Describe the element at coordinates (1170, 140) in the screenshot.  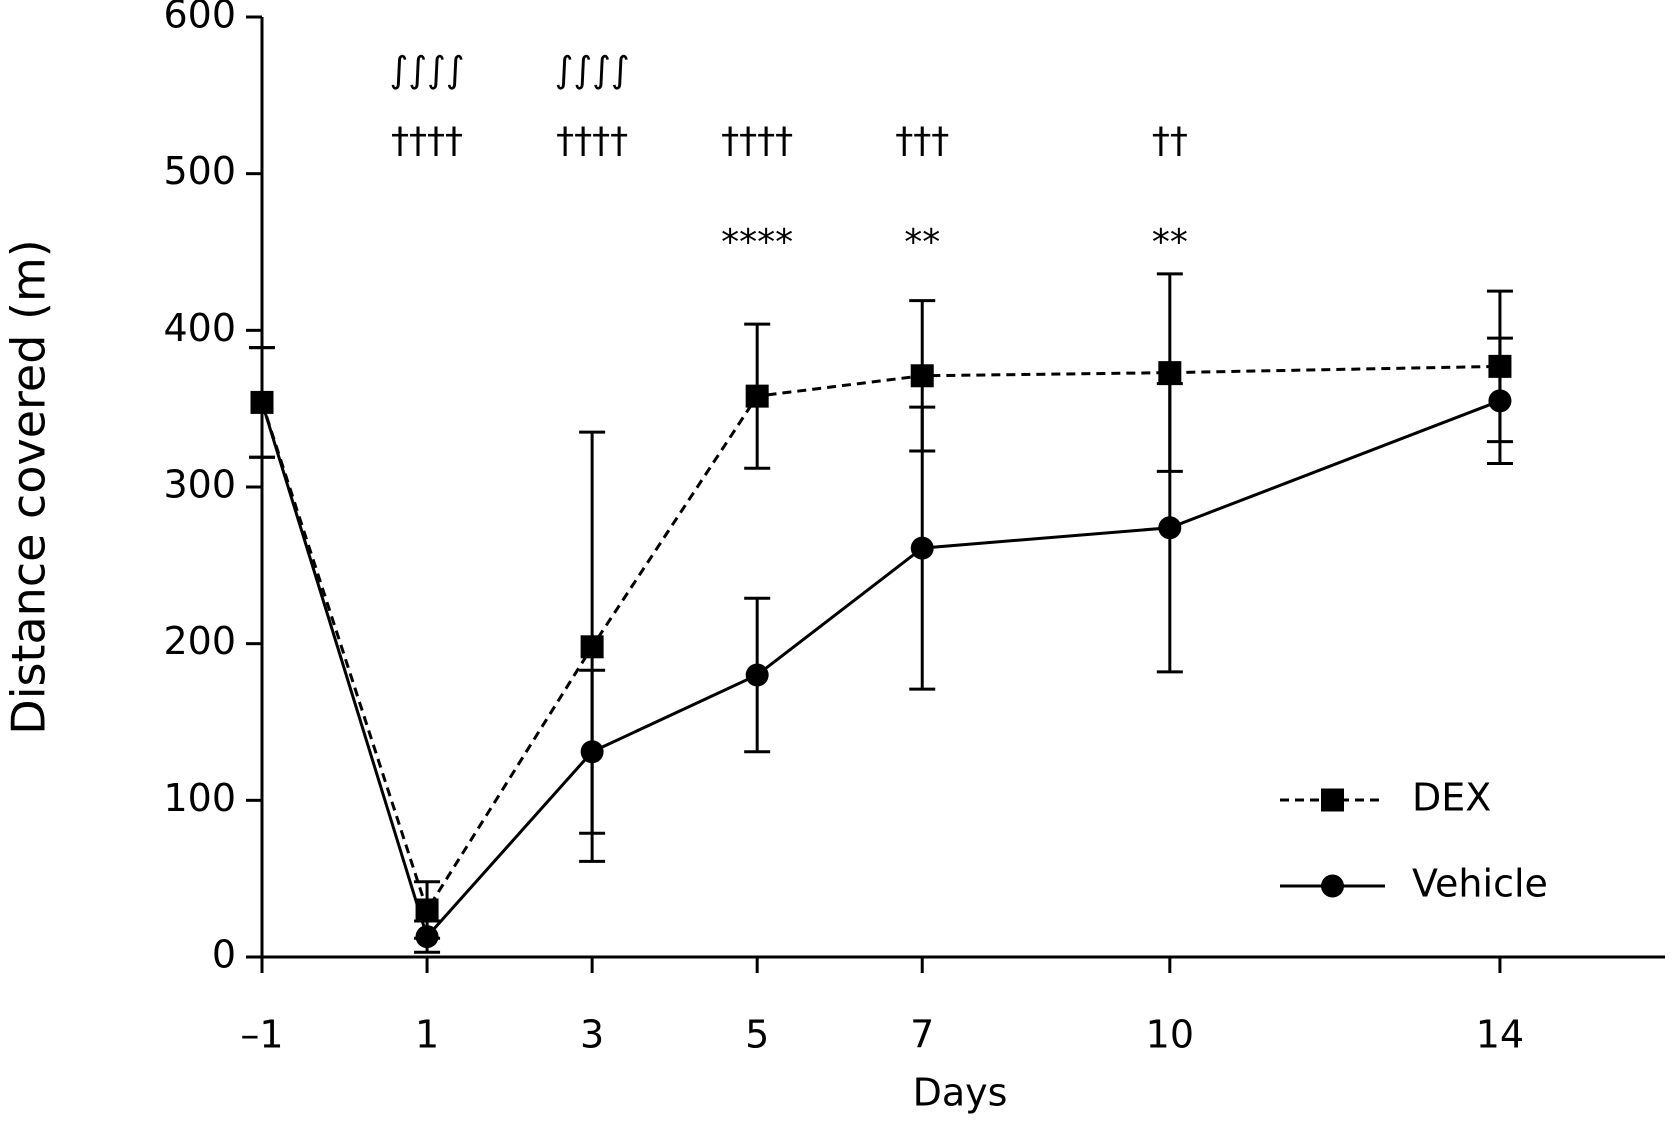
I see `annotation: ††` at that location.